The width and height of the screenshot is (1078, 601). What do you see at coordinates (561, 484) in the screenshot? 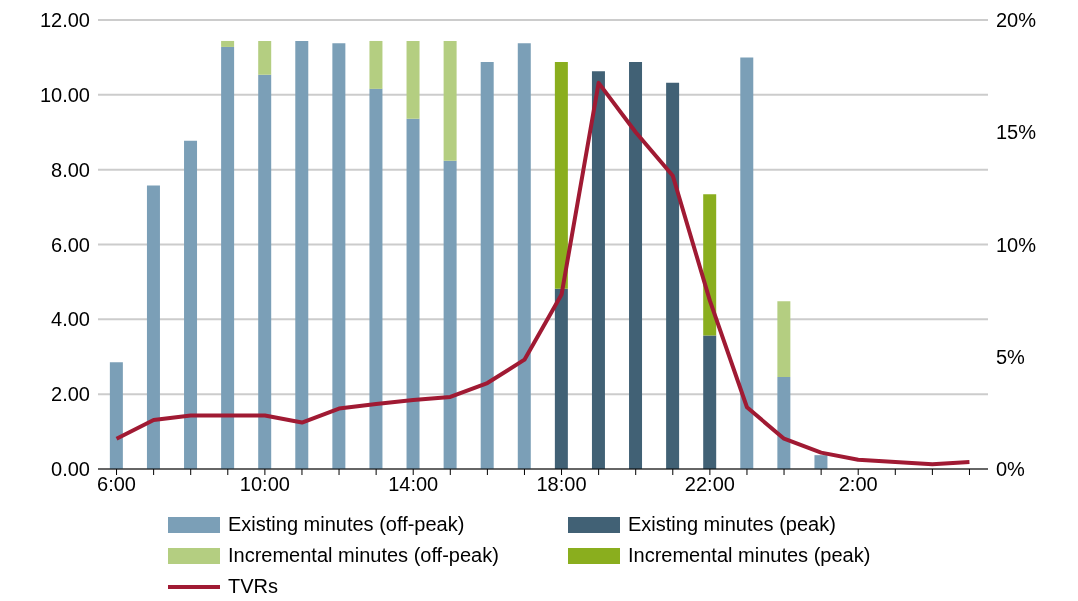
I see `x-tick-label: 18:00` at bounding box center [561, 484].